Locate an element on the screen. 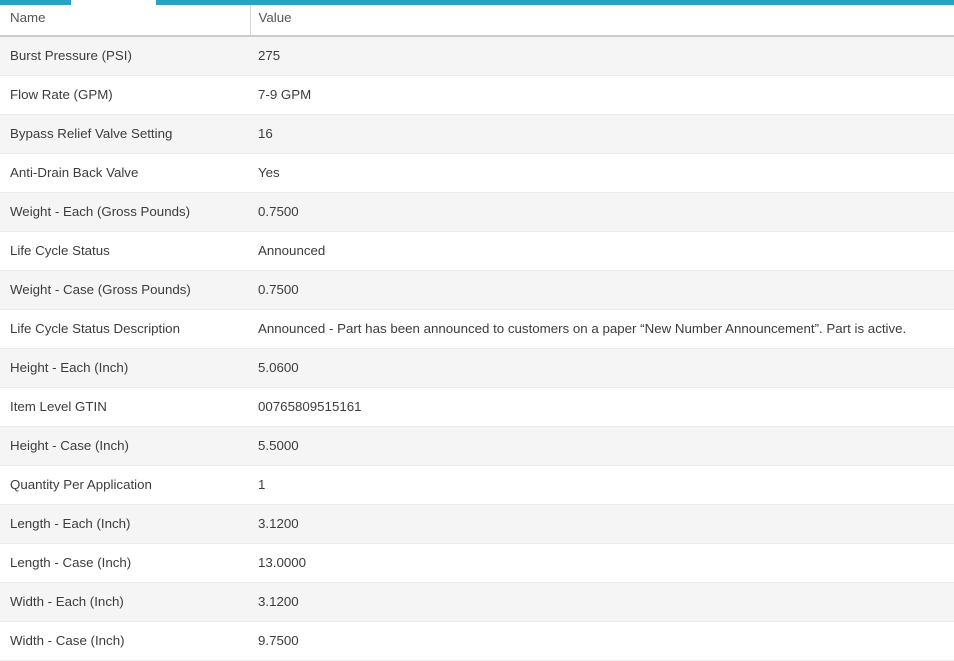  spec-name-cell: Quantity Per Application is located at coordinates (125, 485).